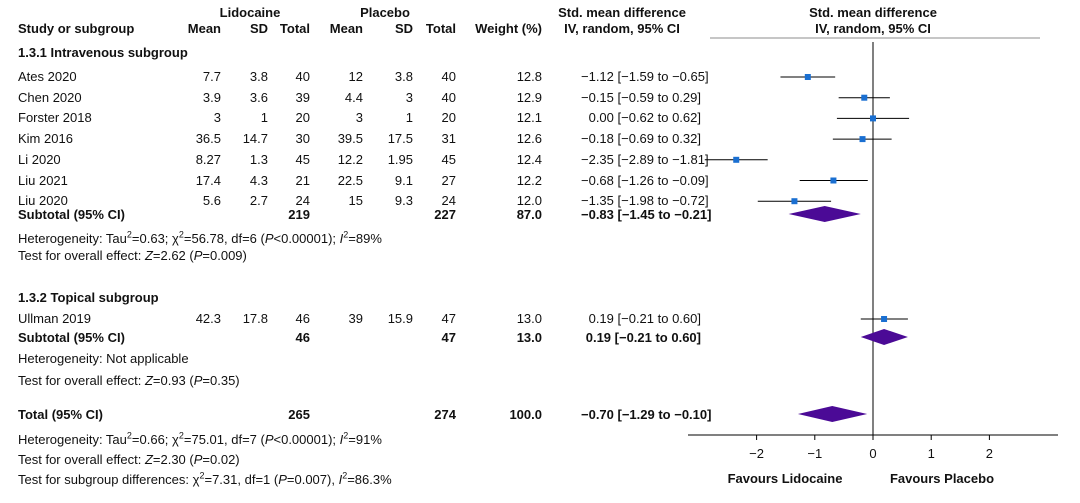  Describe the element at coordinates (832, 414) in the screenshot. I see `pooled-estimate-diamond` at that location.